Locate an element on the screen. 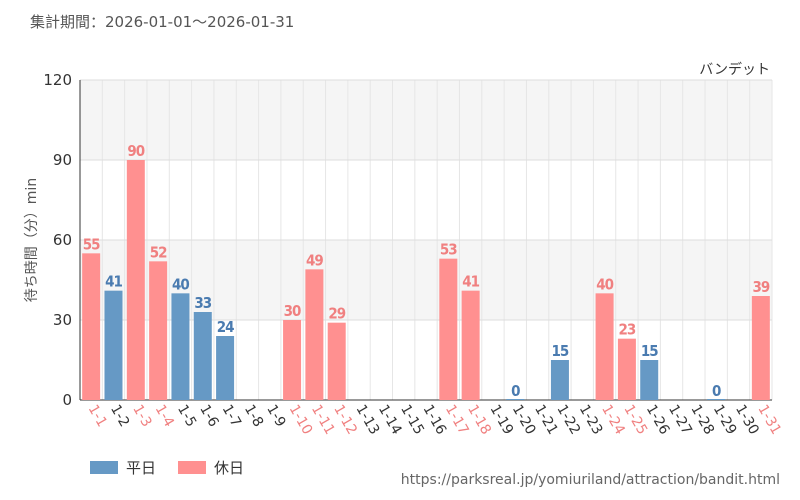  value-label-1-1: 55 is located at coordinates (91, 244).